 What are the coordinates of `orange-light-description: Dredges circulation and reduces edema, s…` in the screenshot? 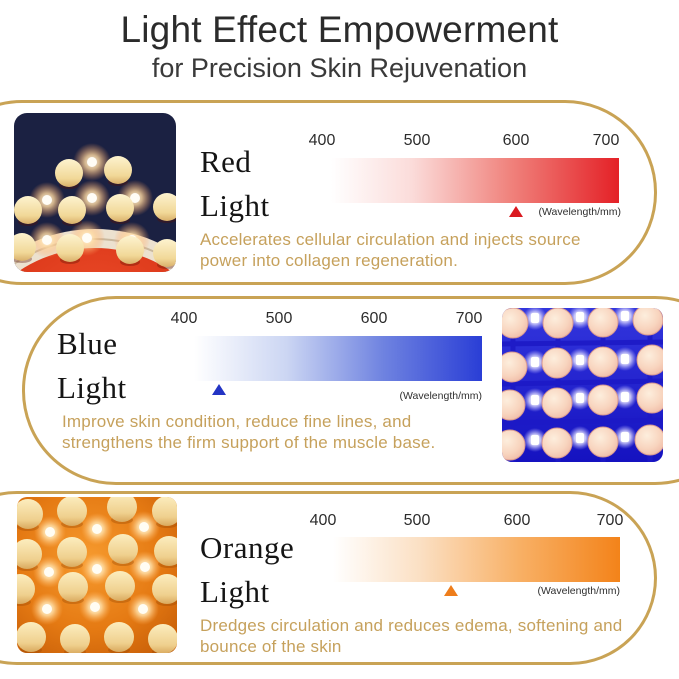 It's located at (411, 636).